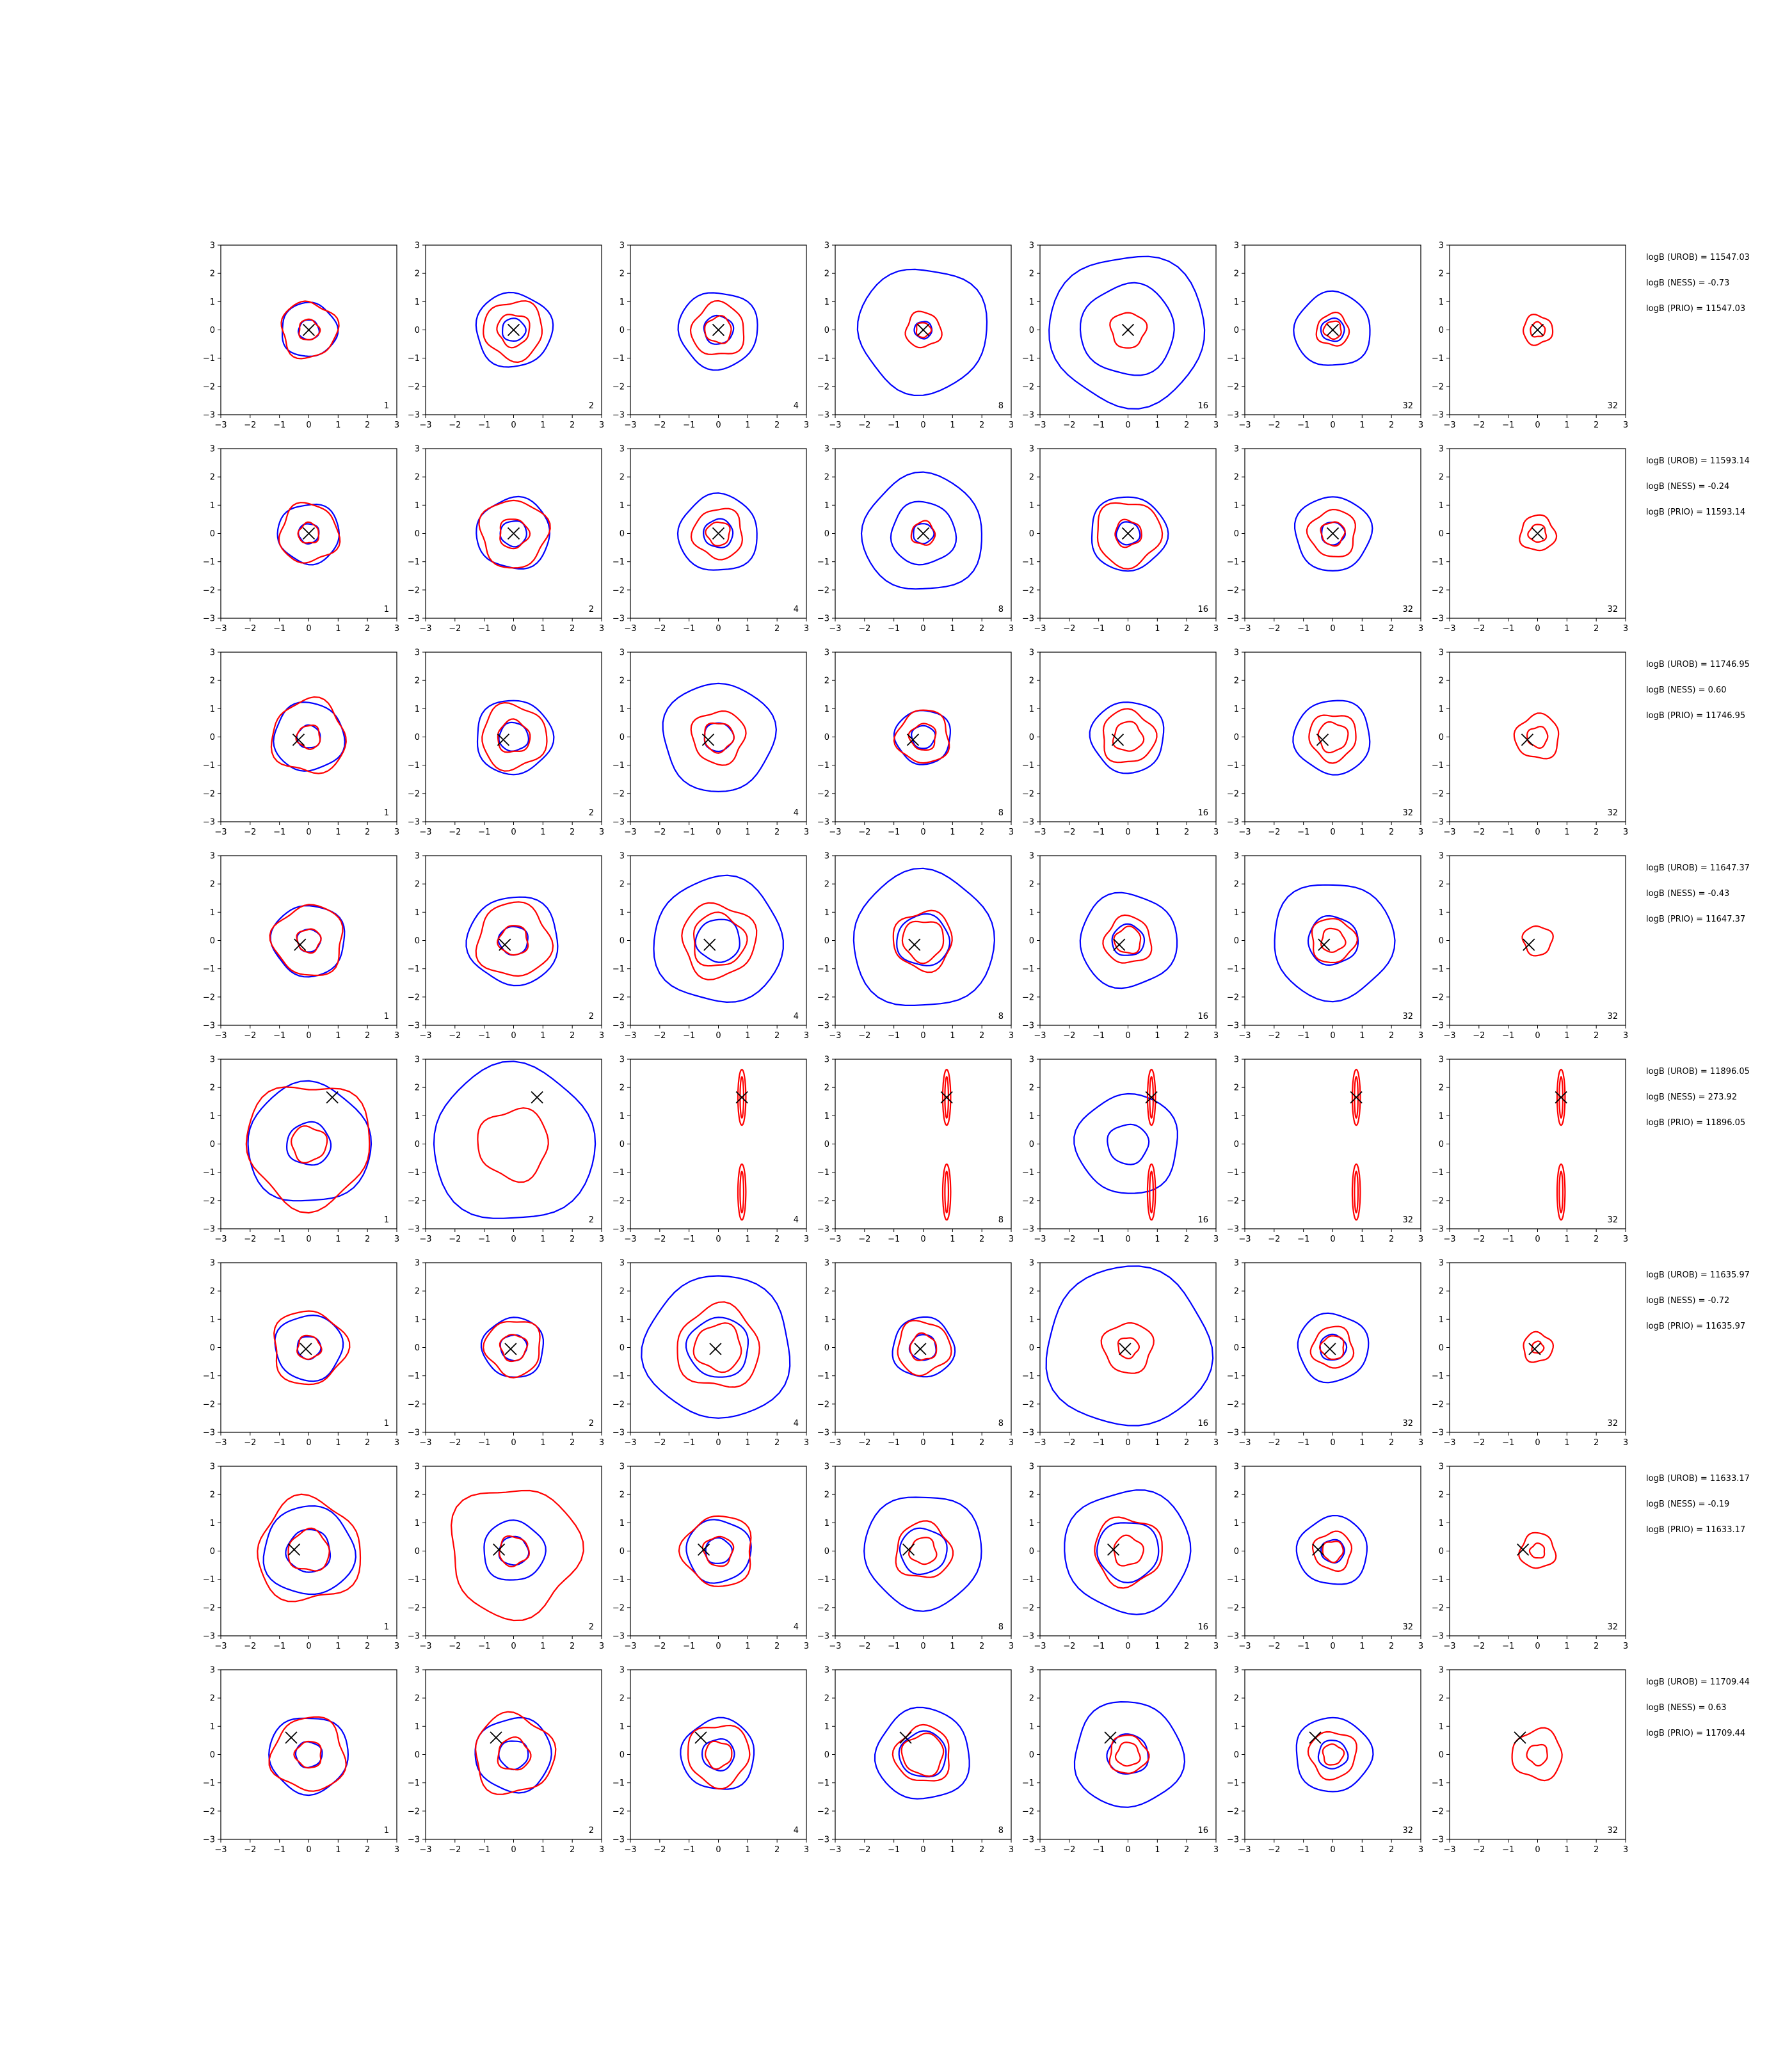 The image size is (1792, 2048). I want to click on subplot-r7-c3: −3−3 −2 −2 −1 −1 0 0 1 1 2 2 3 3 4, so click(710, 1557).